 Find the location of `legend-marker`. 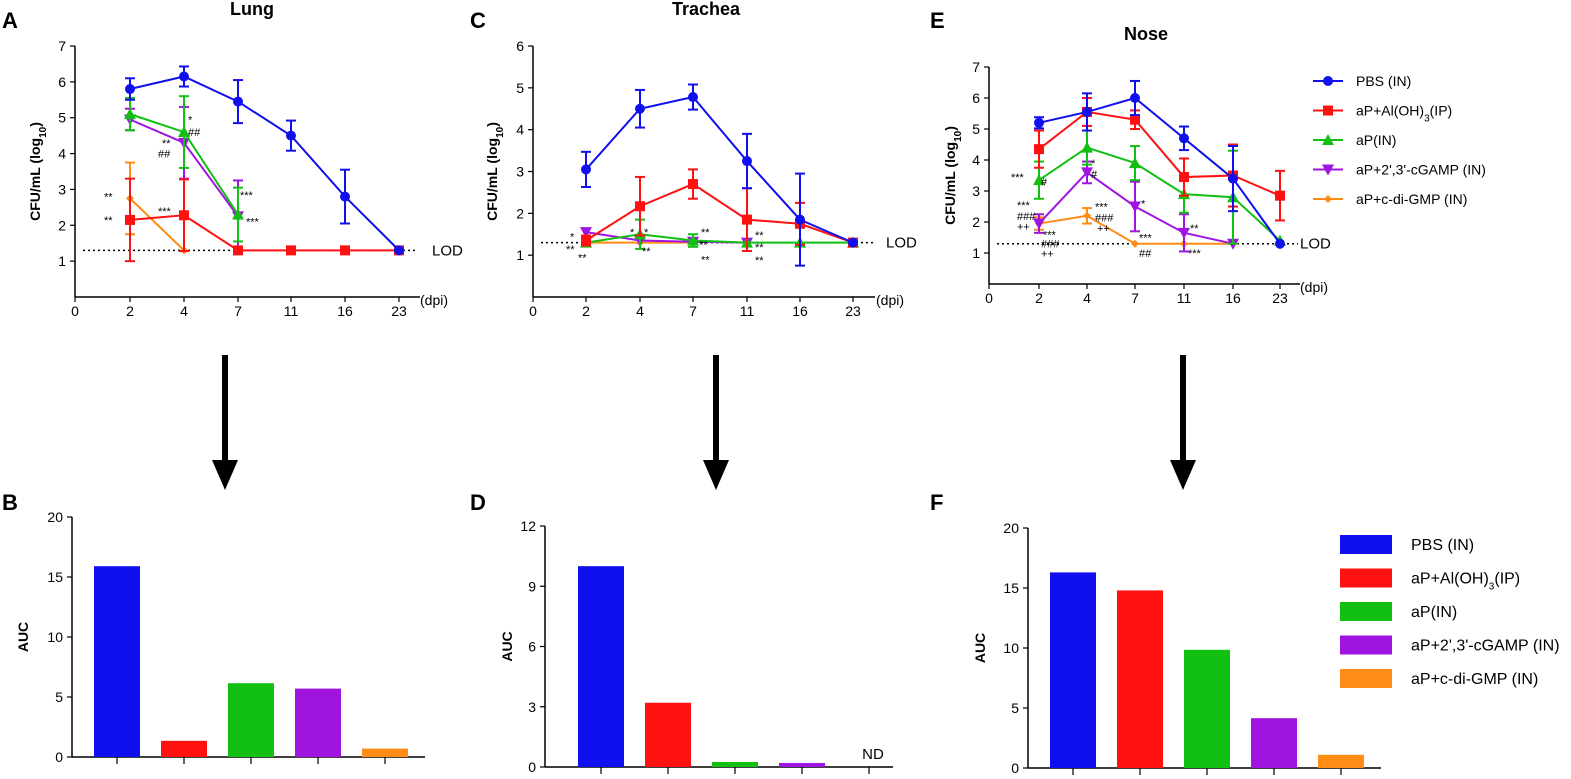

legend-marker is located at coordinates (1328, 170).